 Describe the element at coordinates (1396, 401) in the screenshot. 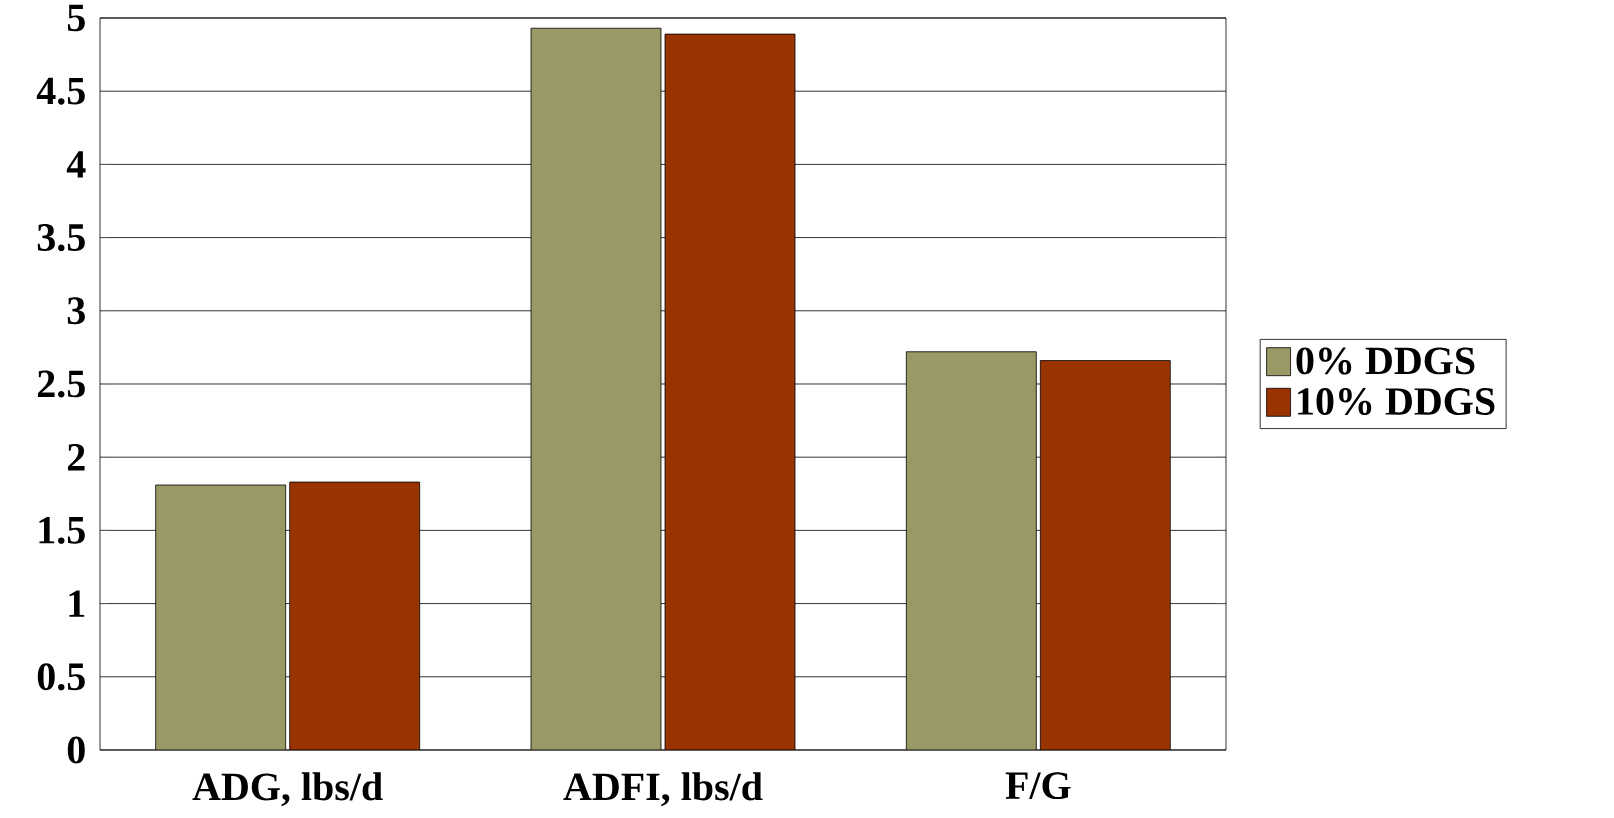

I see `legend-label: 10% DDGS` at that location.